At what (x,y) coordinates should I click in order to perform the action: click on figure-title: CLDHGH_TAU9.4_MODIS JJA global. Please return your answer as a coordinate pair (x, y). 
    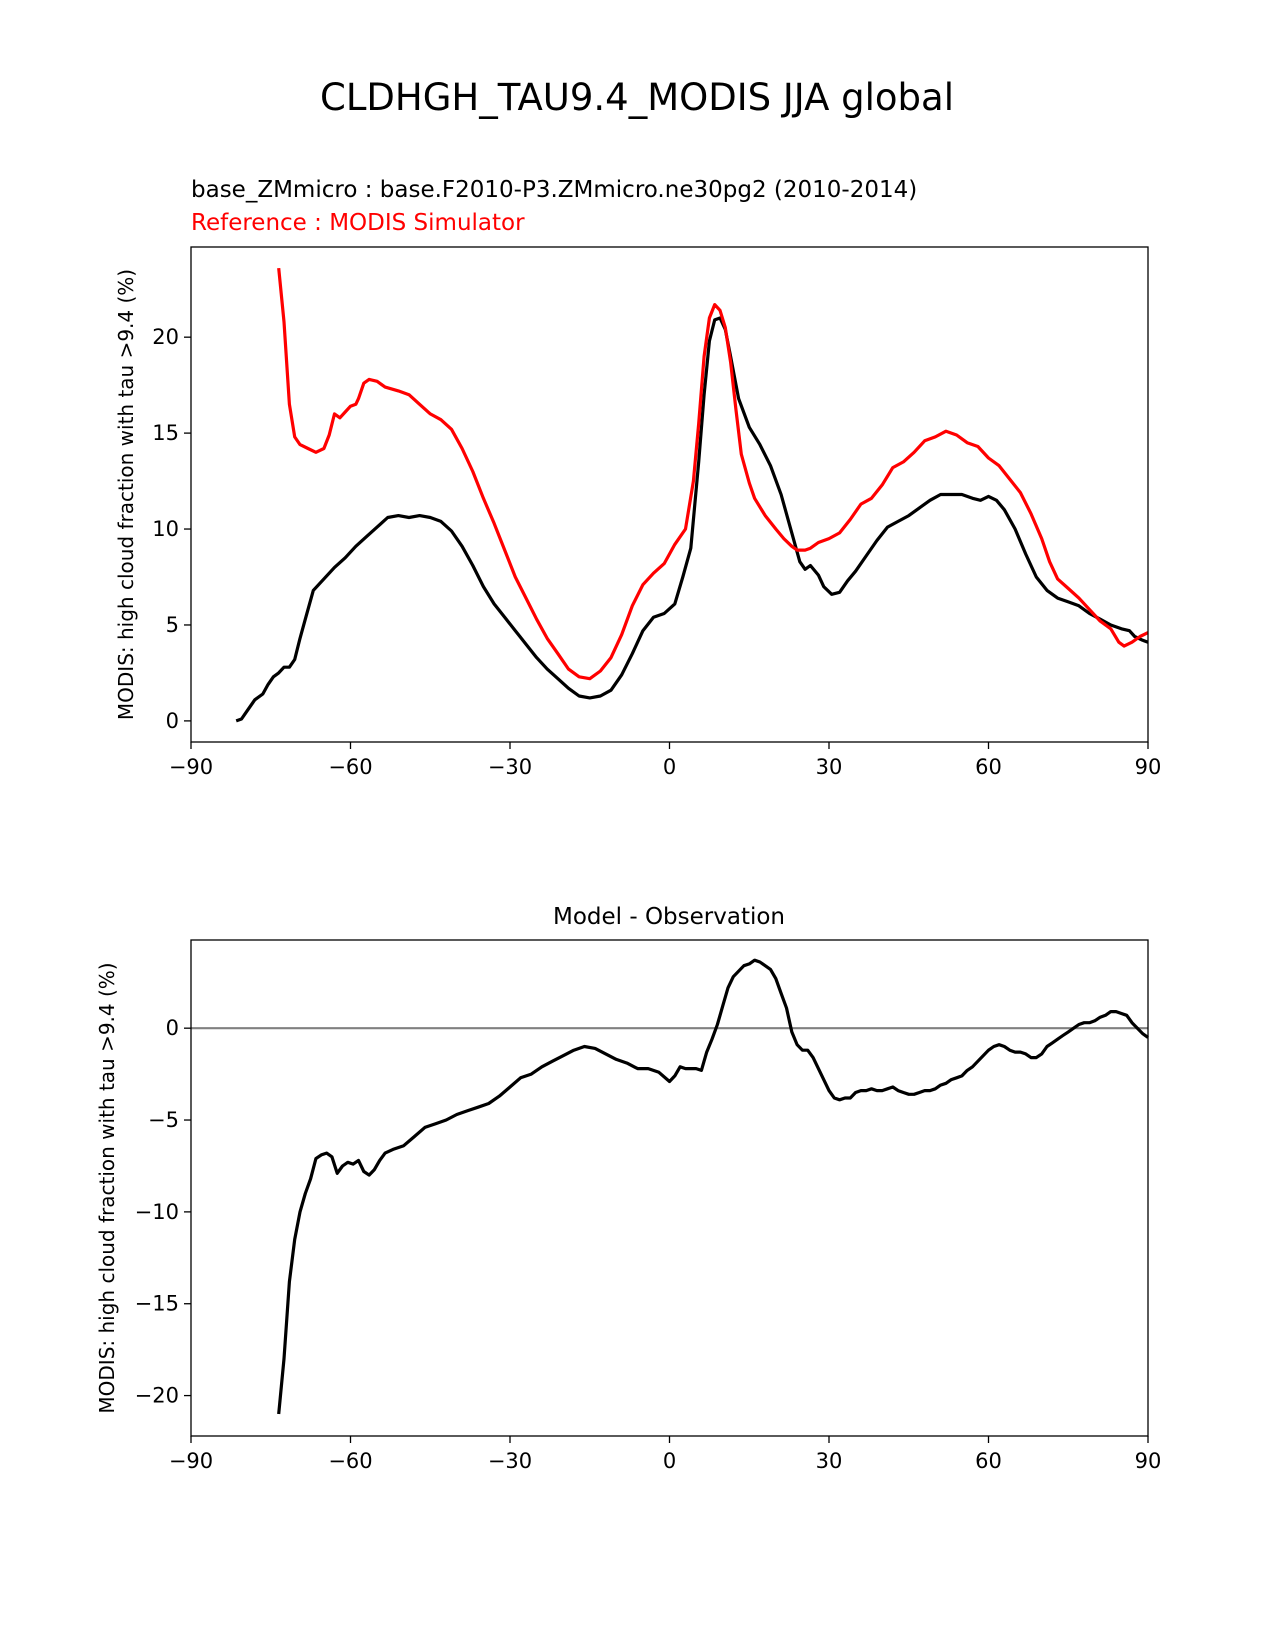
    Looking at the image, I should click on (637, 97).